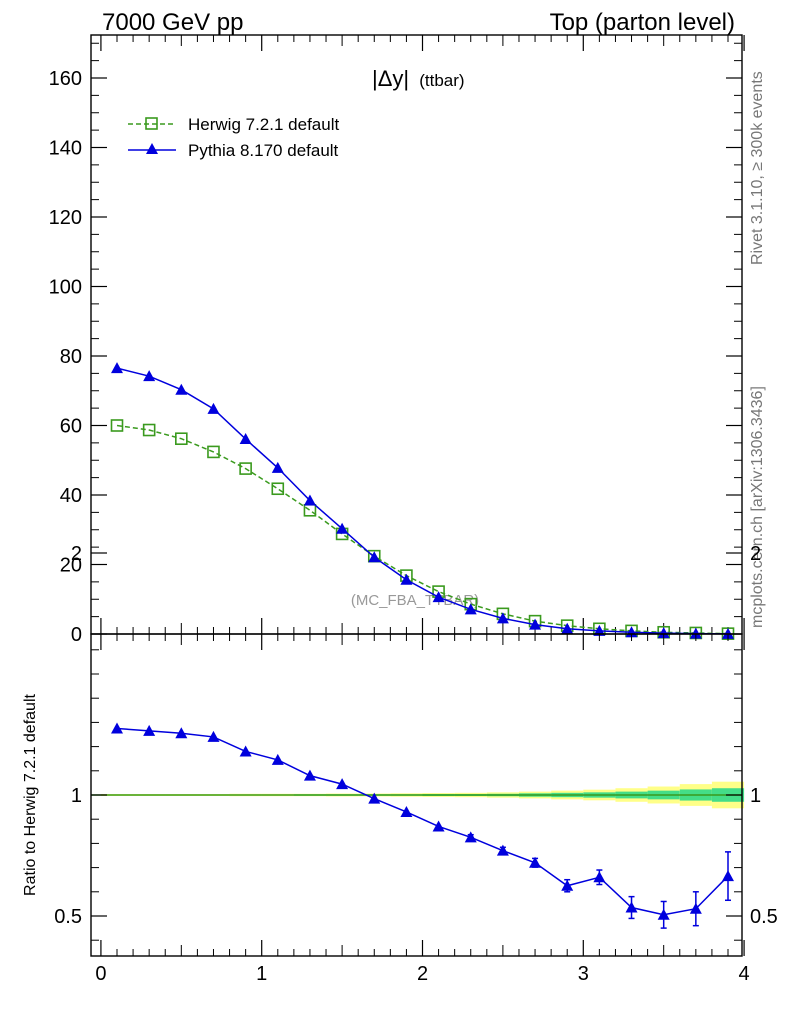 This screenshot has height=1024, width=786. I want to click on header-right-label: Top (parton level), so click(642, 22).